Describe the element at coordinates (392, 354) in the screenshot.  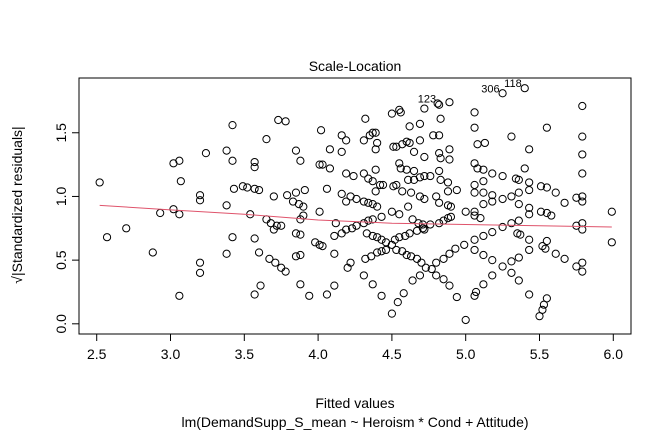
I see `x-tick-label: 4.5` at that location.